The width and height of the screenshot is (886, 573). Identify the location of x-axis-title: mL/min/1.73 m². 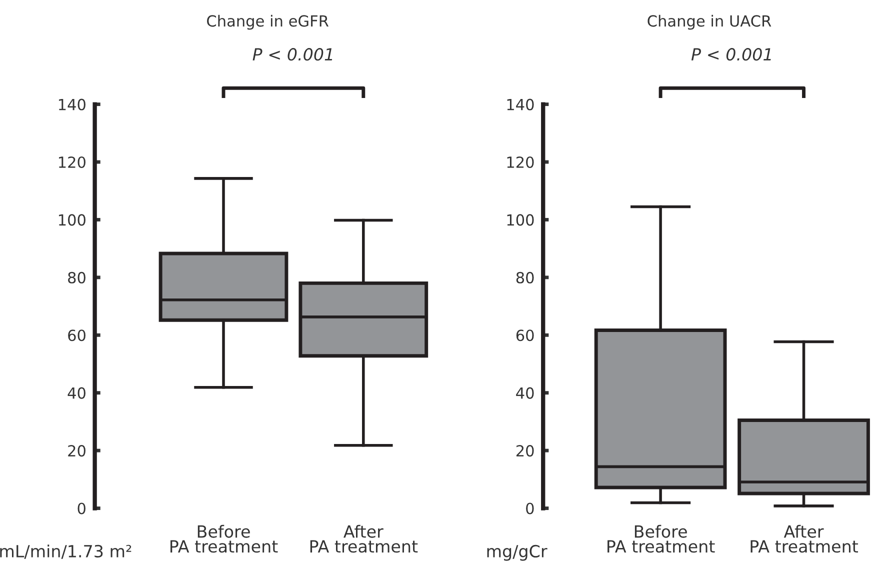
(66, 551).